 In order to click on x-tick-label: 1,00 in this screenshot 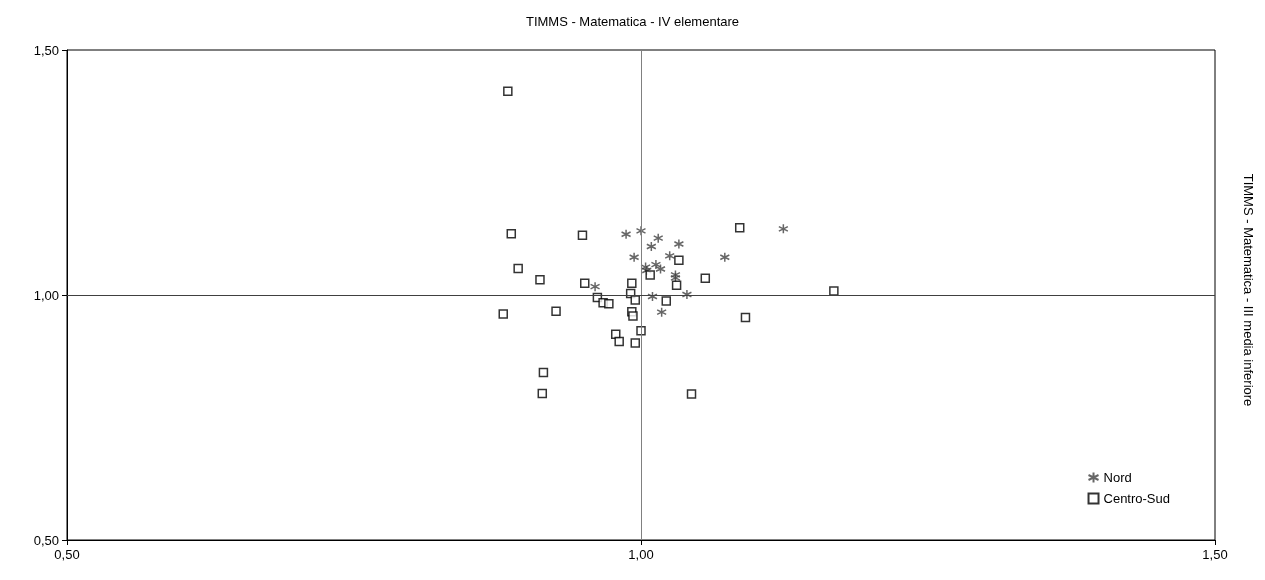, I will do `click(641, 554)`.